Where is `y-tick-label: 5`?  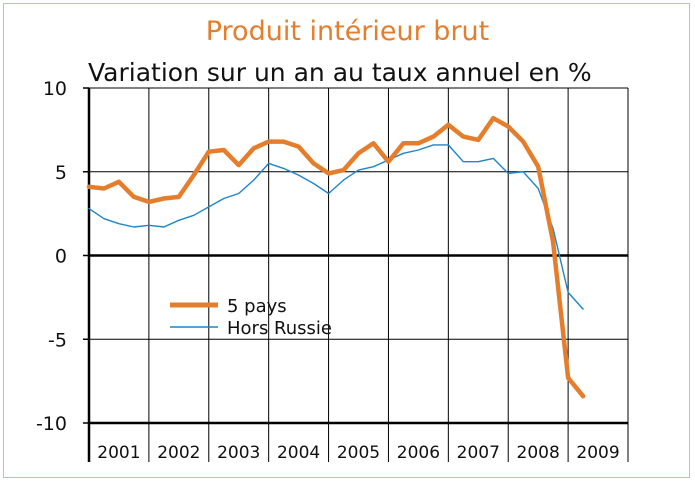
y-tick-label: 5 is located at coordinates (61, 173).